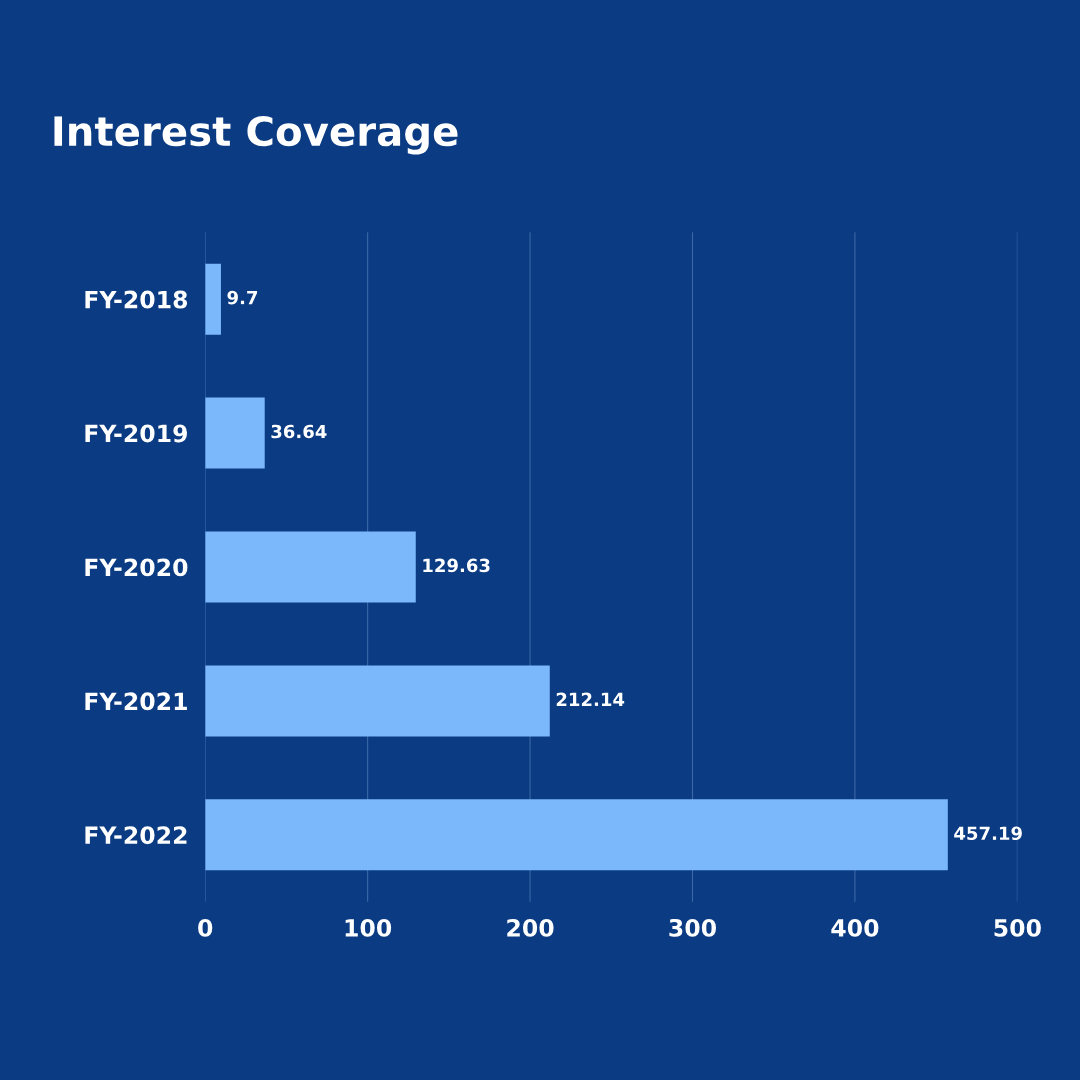 The image size is (1080, 1080). Describe the element at coordinates (855, 927) in the screenshot. I see `x-tick-label: 400` at that location.